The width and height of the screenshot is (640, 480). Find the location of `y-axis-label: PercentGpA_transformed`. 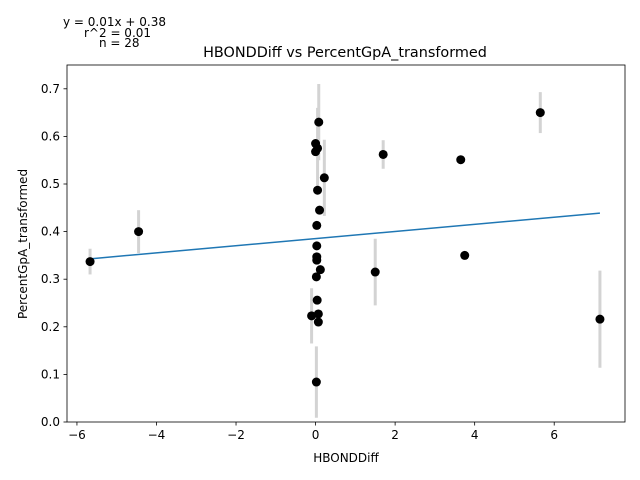

y-axis-label: PercentGpA_transformed is located at coordinates (23, 244).